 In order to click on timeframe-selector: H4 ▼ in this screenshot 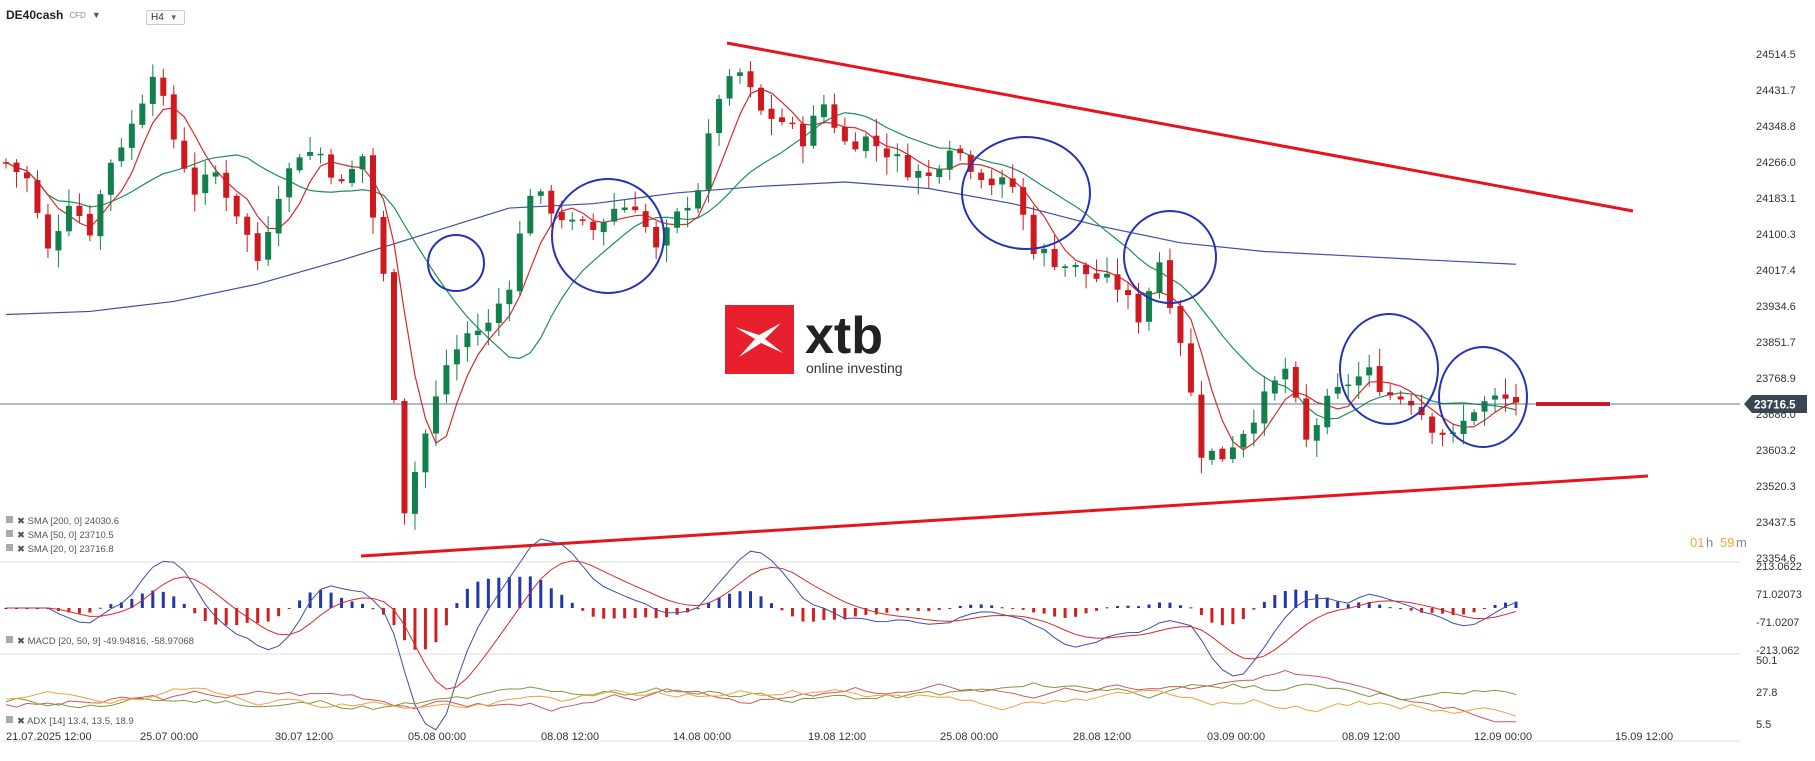, I will do `click(165, 17)`.